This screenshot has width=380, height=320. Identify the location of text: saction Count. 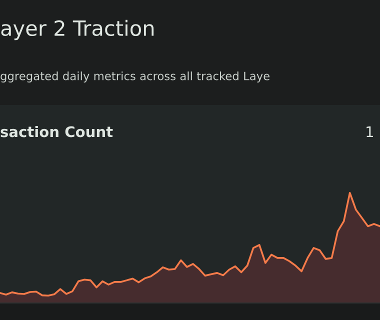
(56, 132).